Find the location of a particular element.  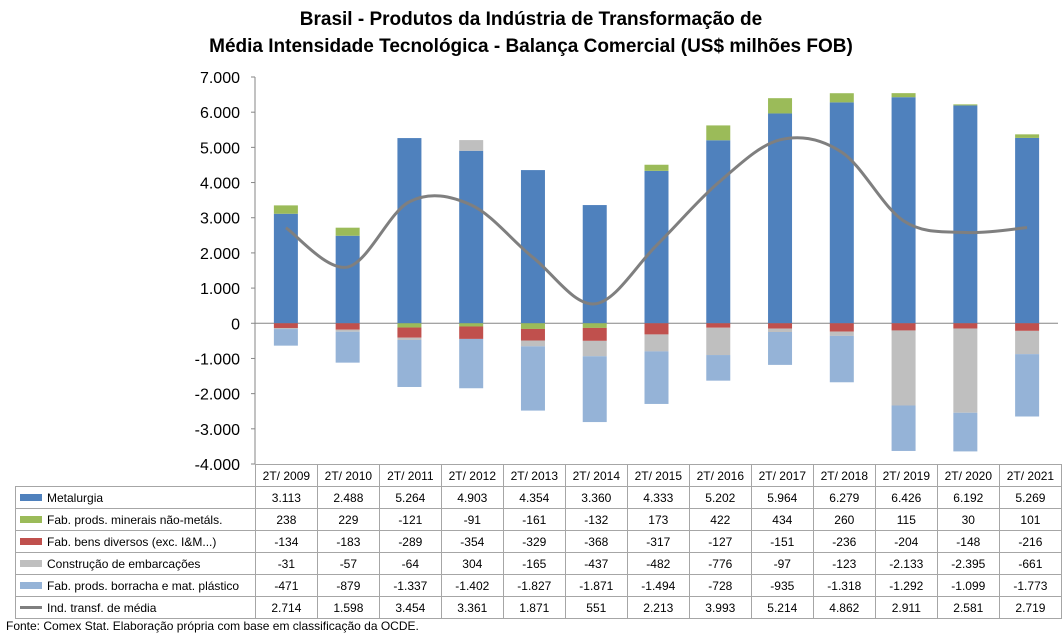

x-tick-label: 2T/ 2018 is located at coordinates (844, 475).